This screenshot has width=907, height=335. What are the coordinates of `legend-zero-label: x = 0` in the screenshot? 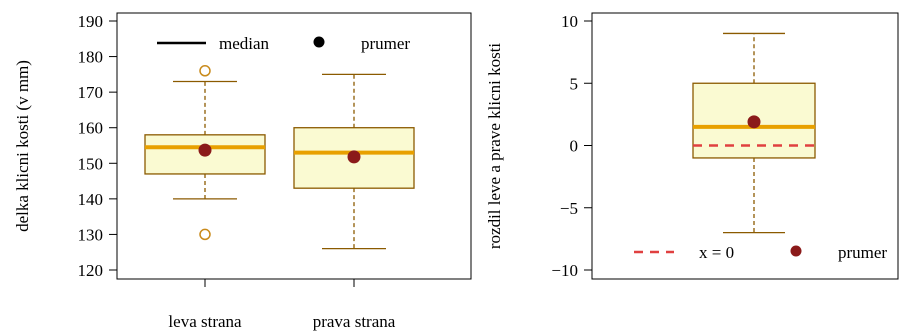 It's located at (716, 252).